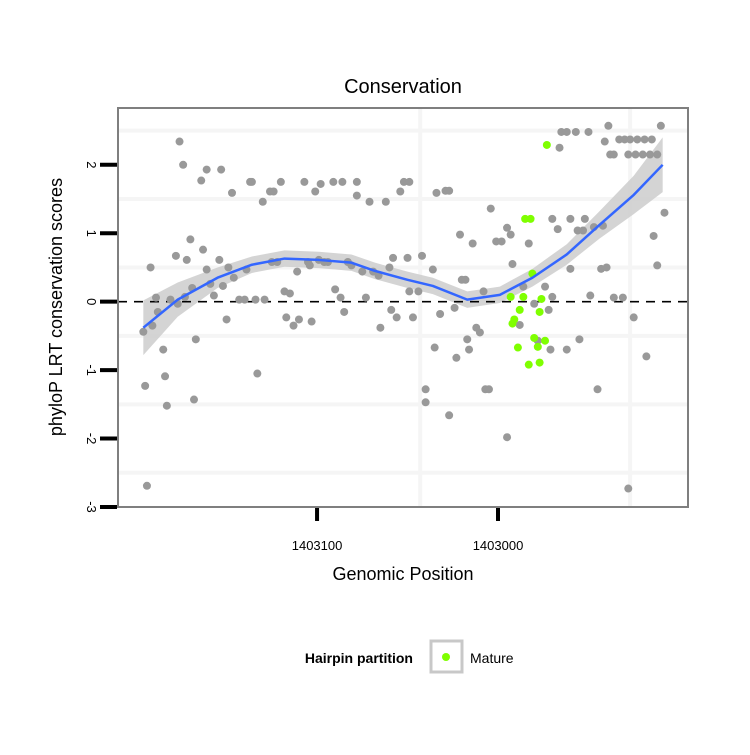 This screenshot has width=750, height=755. Describe the element at coordinates (56, 307) in the screenshot. I see `y-axis-label: phyloP LRT conservation scores` at that location.